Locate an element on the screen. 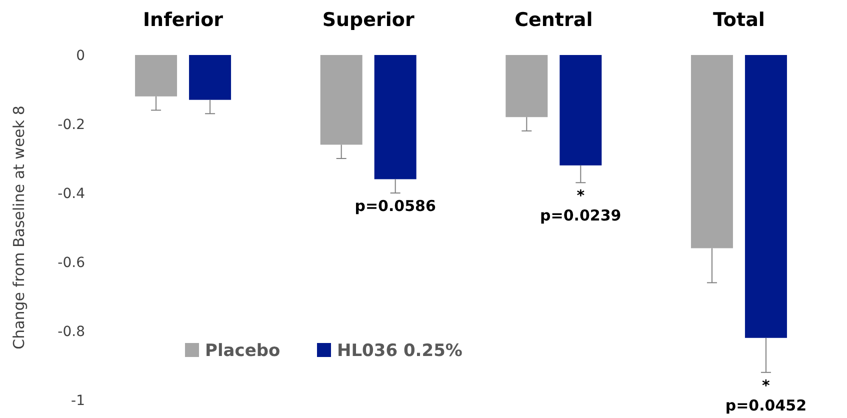  legend-label: HL036 0.25% is located at coordinates (399, 350).